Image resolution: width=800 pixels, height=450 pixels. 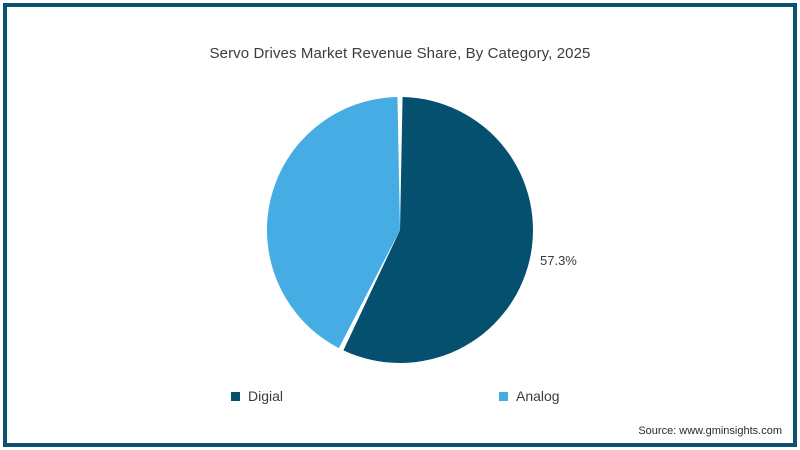 I want to click on source-note: Source: www.gminsights.com, so click(x=710, y=431).